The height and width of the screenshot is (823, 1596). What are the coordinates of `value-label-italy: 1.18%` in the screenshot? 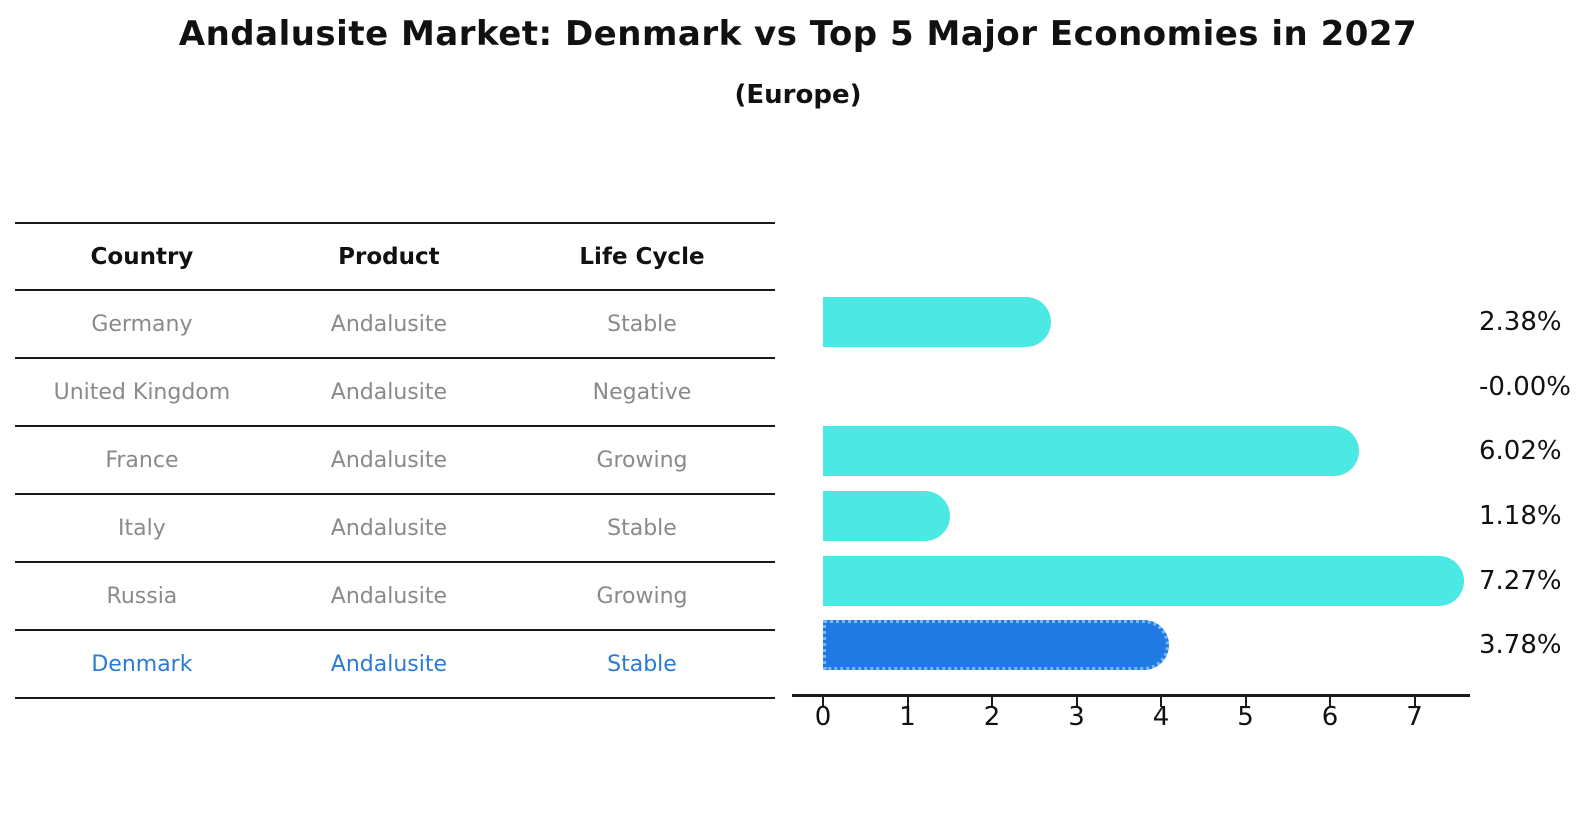 It's located at (1520, 516).